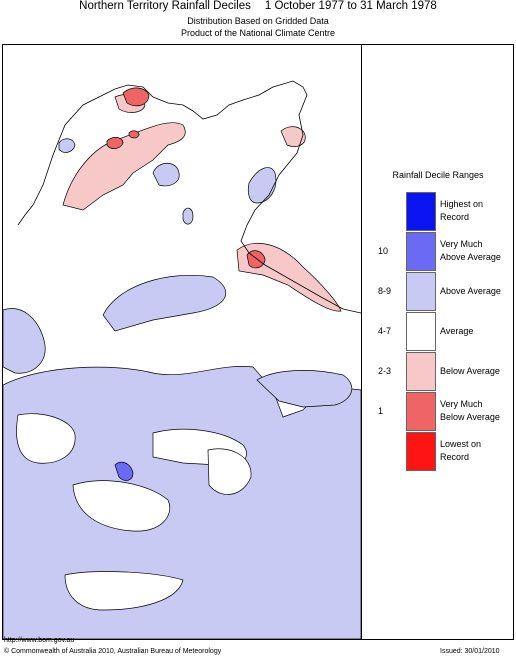  Describe the element at coordinates (124, 591) in the screenshot. I see `average-pocket-far-south` at that location.